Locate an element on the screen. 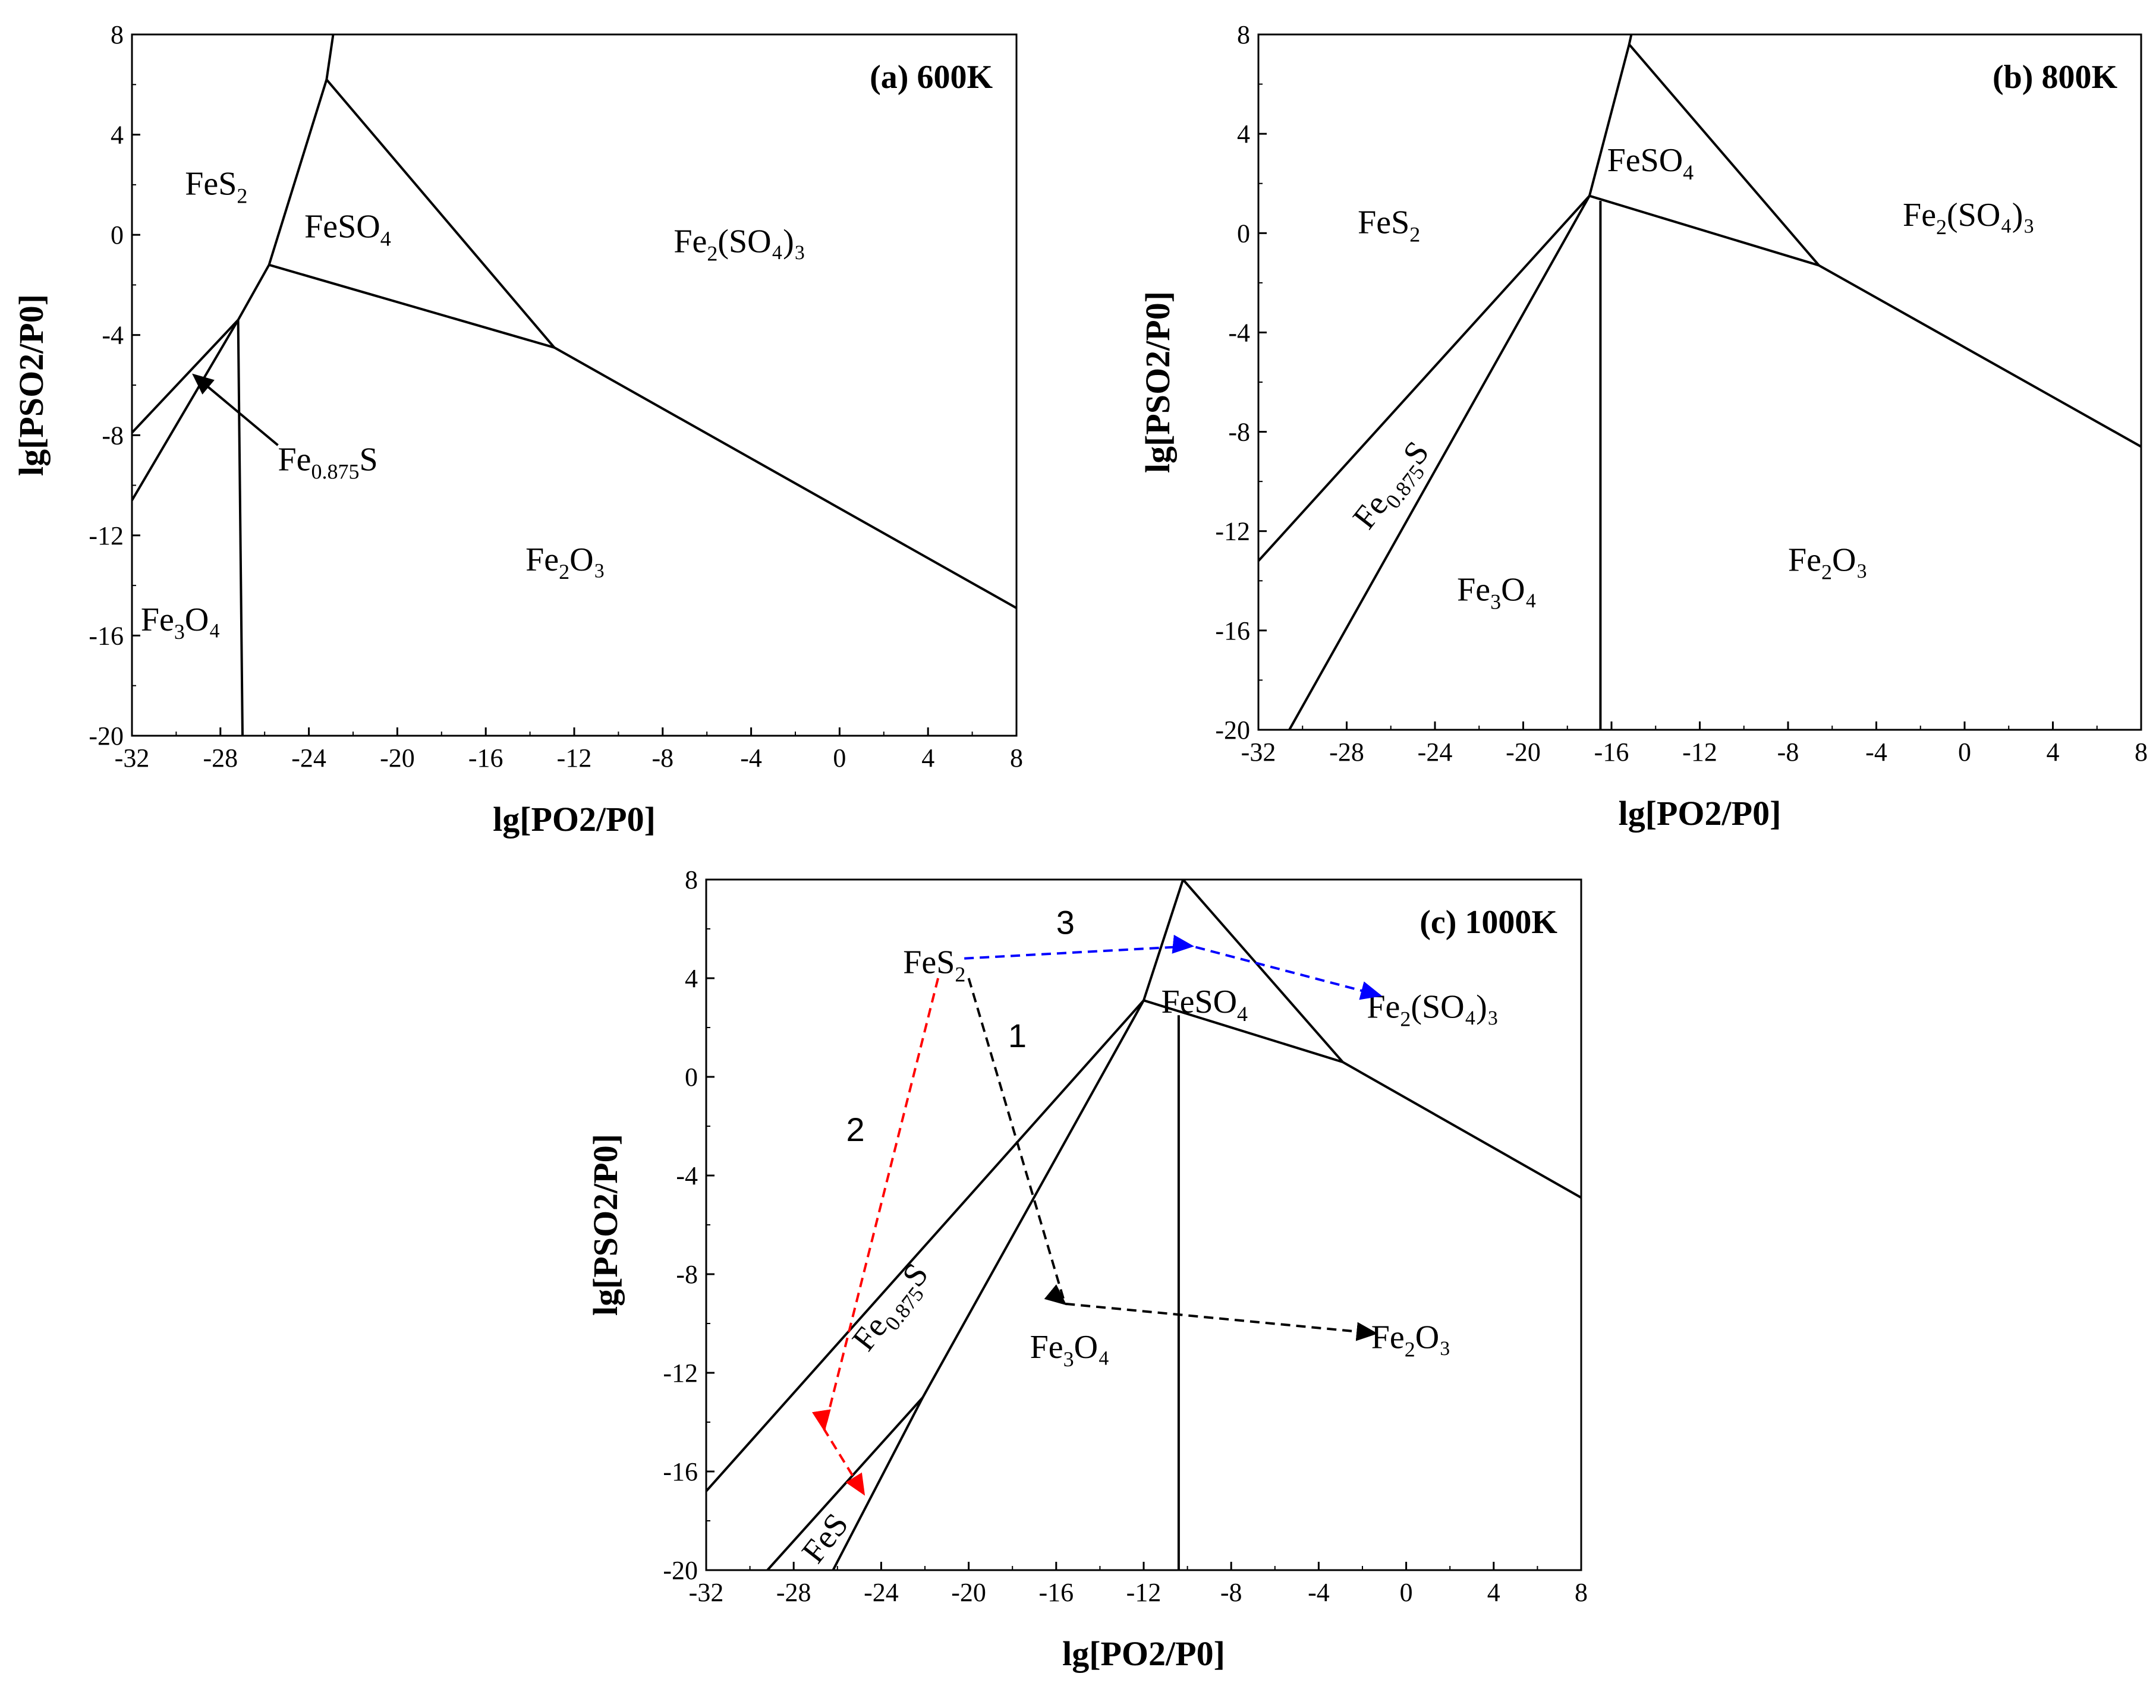 This screenshot has height=1708, width=2156. route-3-path is located at coordinates (1173, 967).